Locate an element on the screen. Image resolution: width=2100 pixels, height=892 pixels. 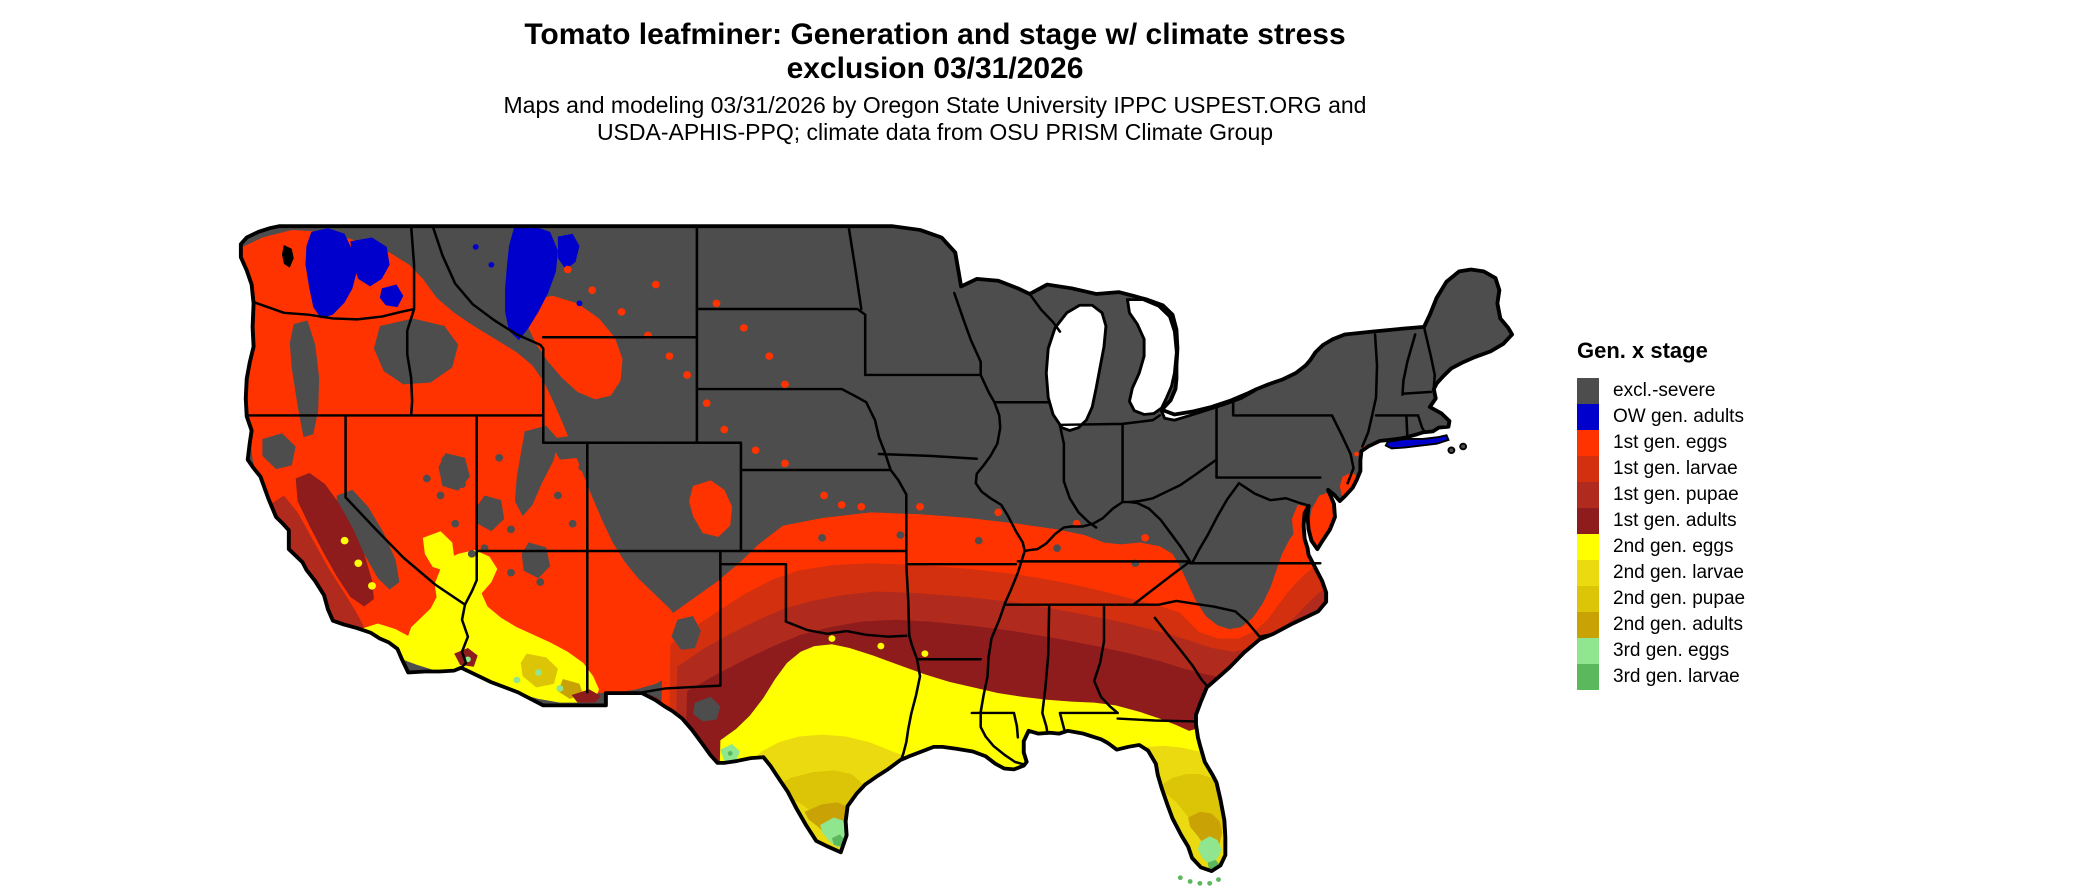
lake-michigan is located at coordinates (1076, 367).